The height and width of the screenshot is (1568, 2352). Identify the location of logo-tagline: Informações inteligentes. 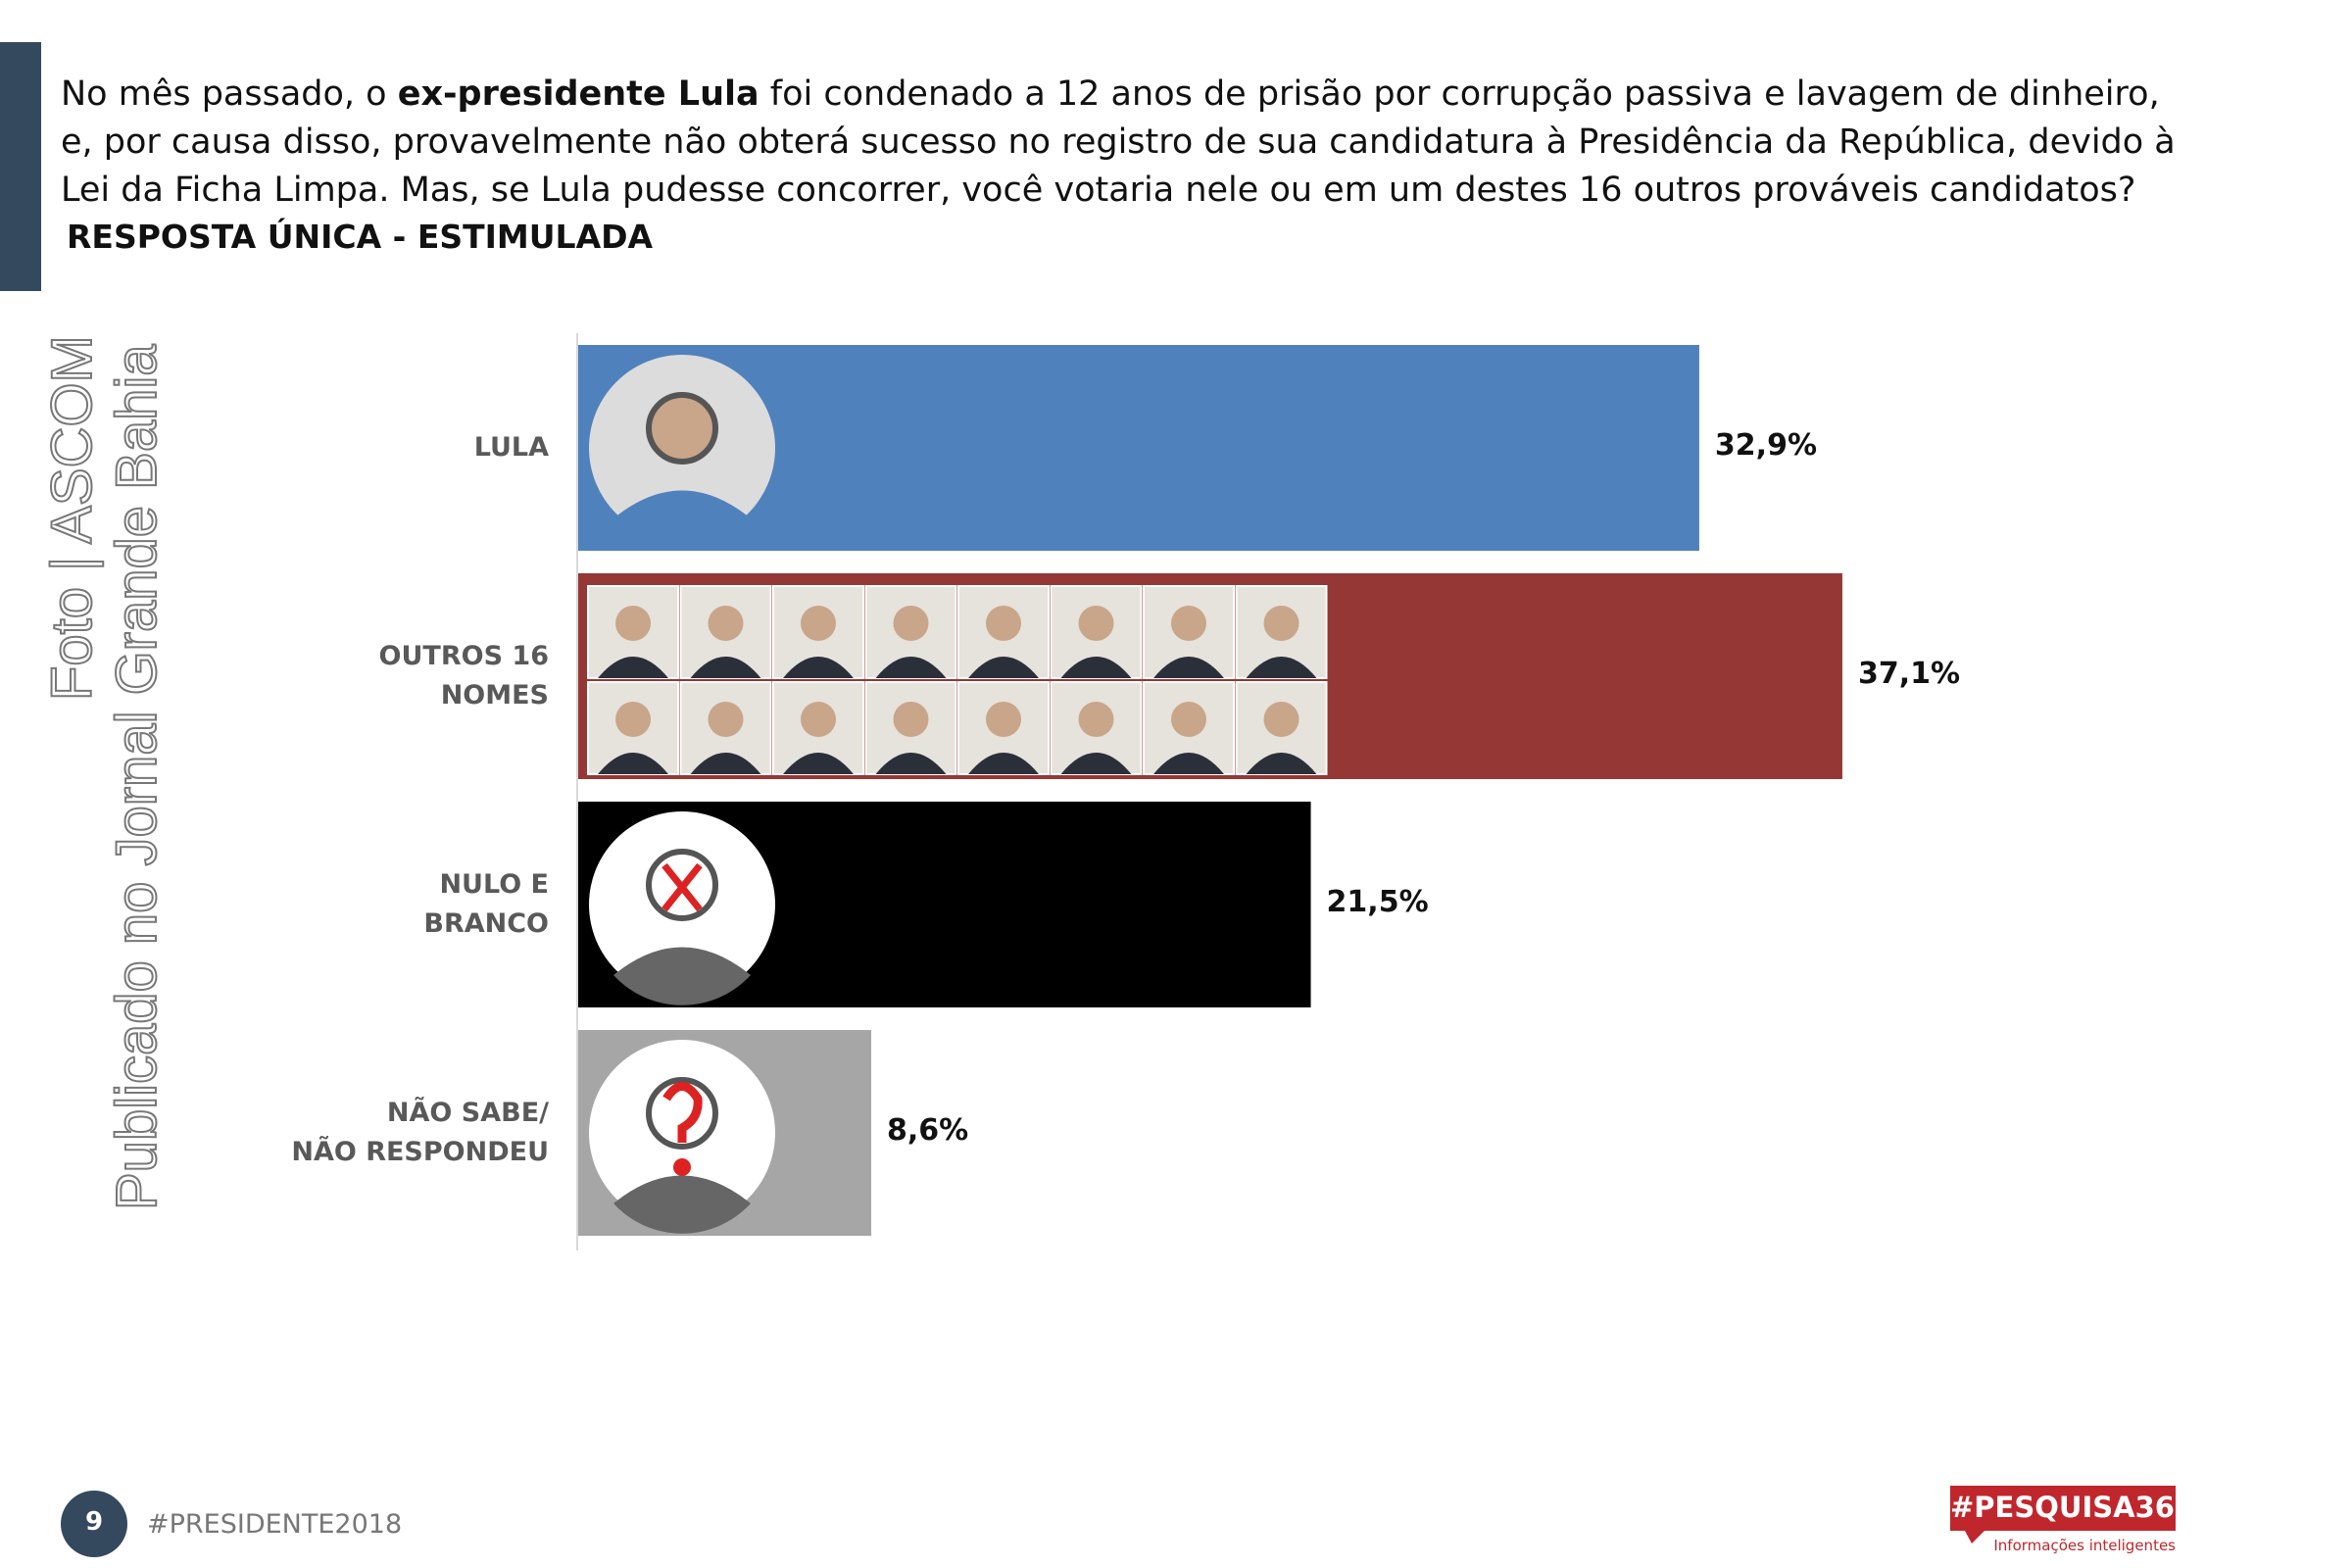
(2084, 1545).